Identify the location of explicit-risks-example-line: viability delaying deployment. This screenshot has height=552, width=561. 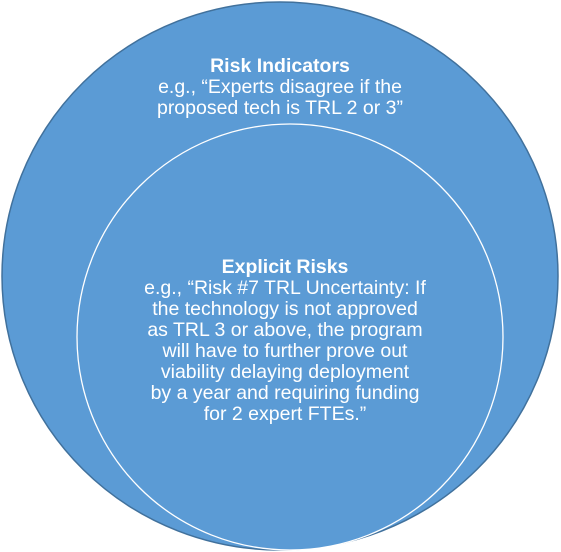
(285, 372).